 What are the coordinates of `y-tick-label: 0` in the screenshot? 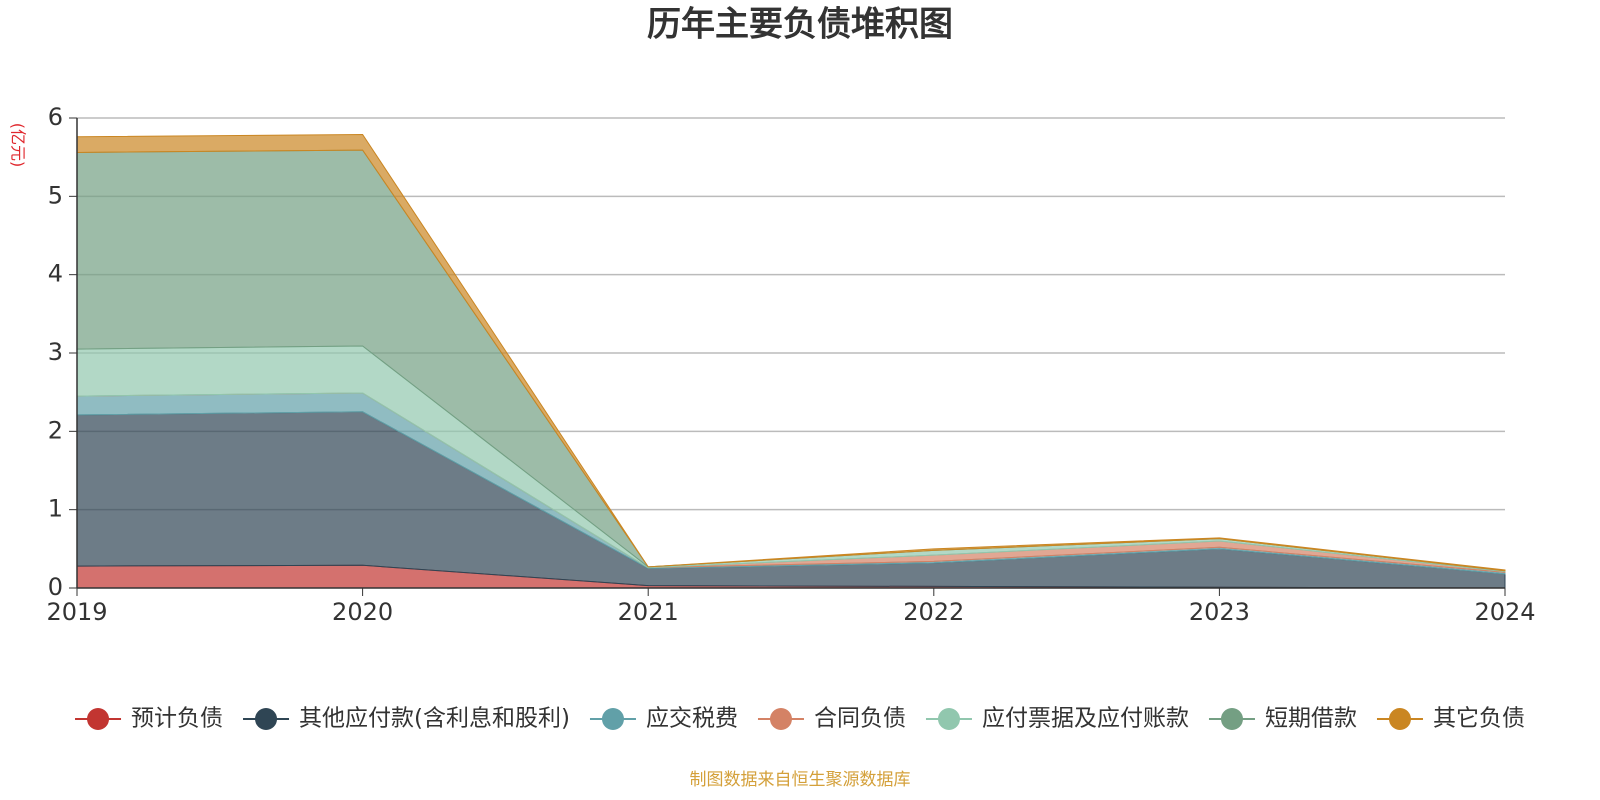 It's located at (55, 587).